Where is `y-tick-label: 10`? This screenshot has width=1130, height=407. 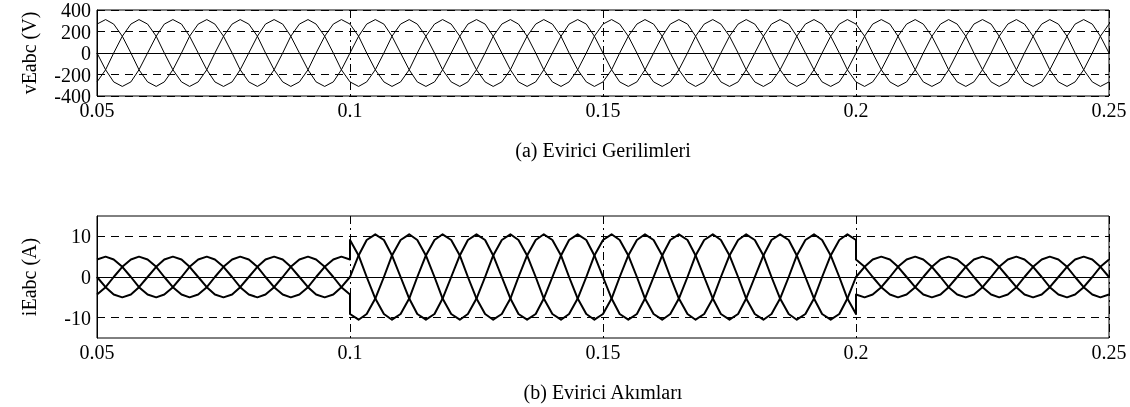
y-tick-label: 10 is located at coordinates (81, 236).